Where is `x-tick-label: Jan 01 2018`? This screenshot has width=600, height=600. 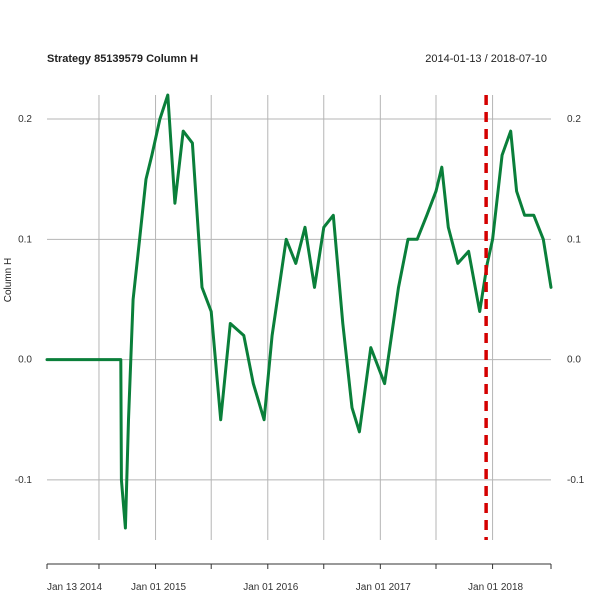 x-tick-label: Jan 01 2018 is located at coordinates (495, 587).